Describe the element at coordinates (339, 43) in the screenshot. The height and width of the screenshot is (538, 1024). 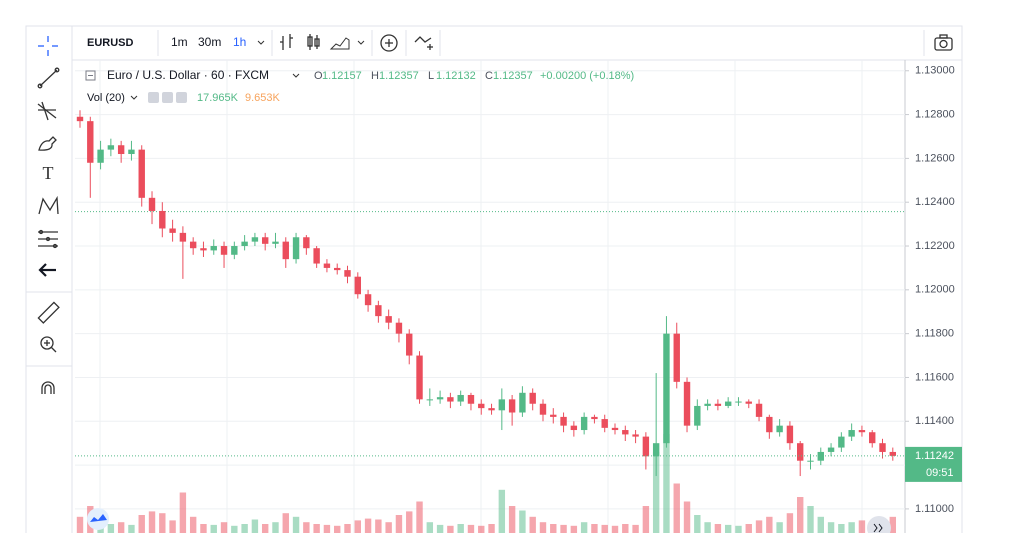
I see `area-style` at that location.